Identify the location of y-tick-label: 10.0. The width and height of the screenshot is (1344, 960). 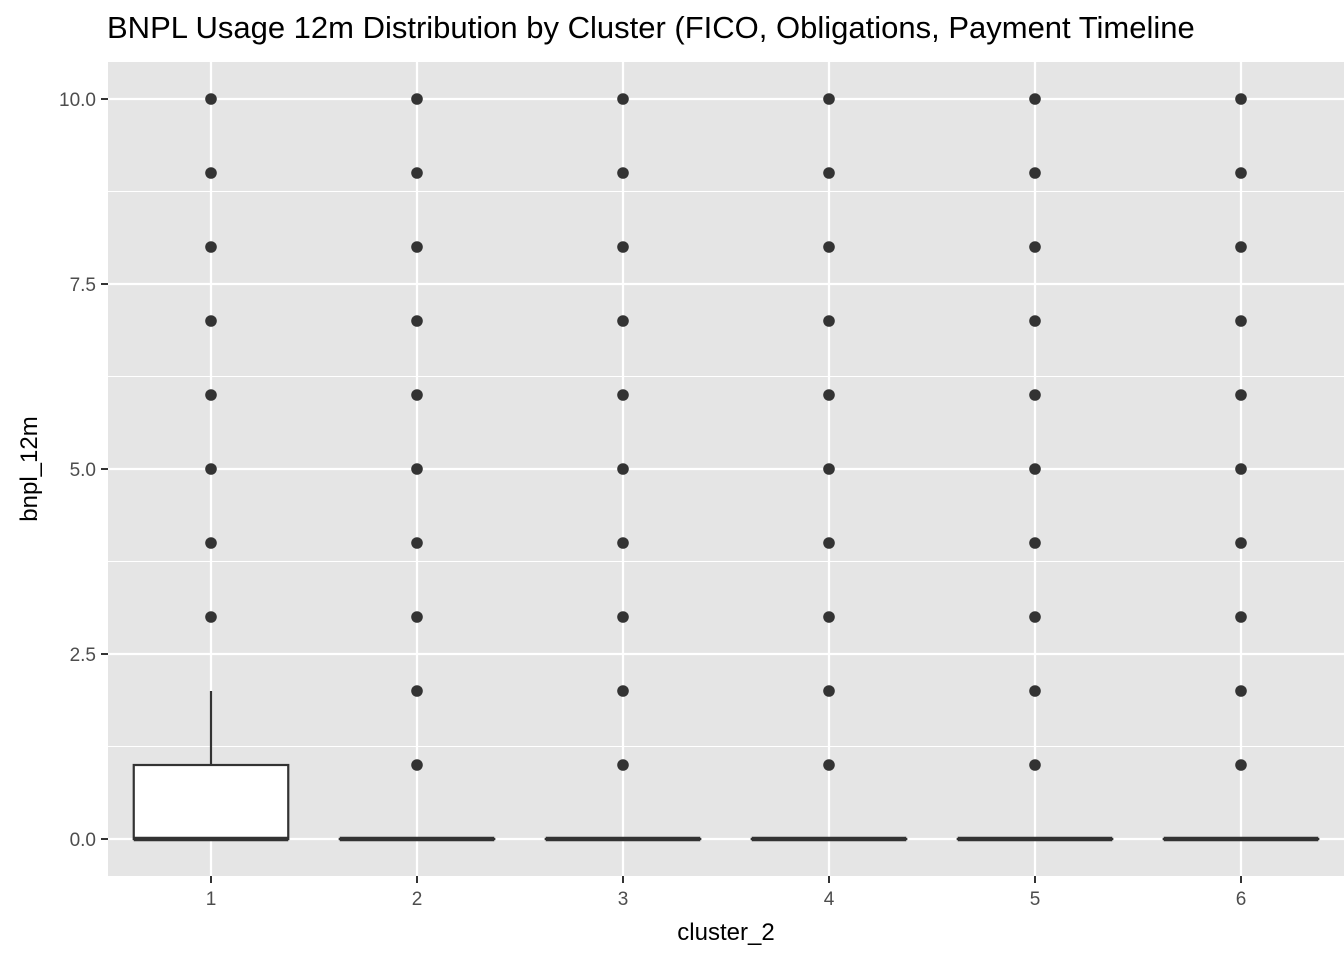
(77, 100).